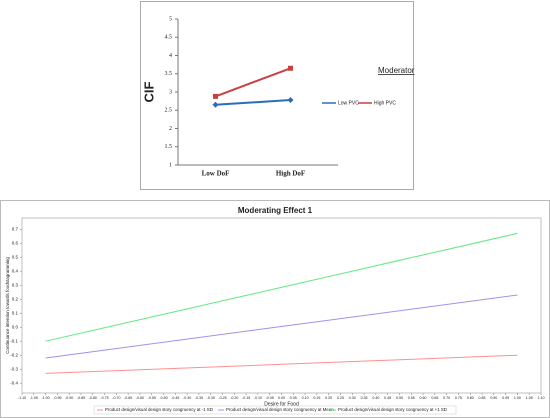  Describe the element at coordinates (128, 398) in the screenshot. I see `x-tick-label: -0.65` at that location.